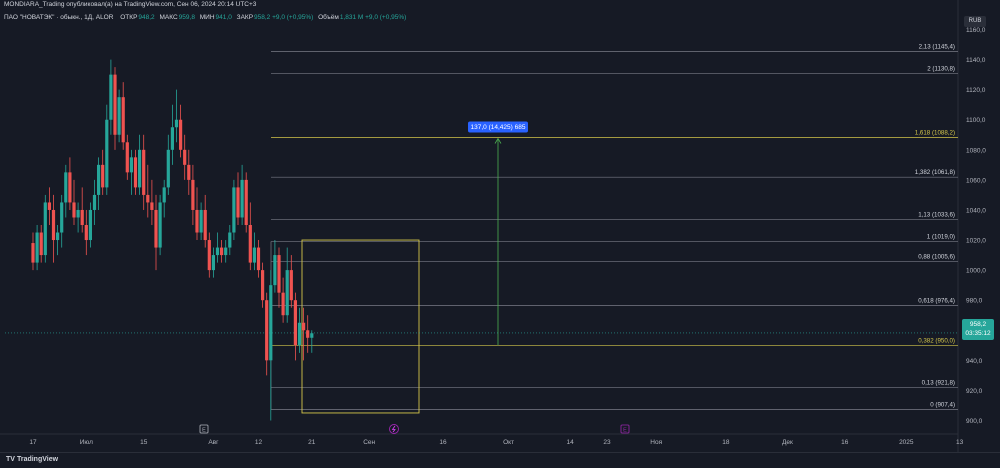 The image size is (1000, 468). Describe the element at coordinates (976, 241) in the screenshot. I see `price-tick-label: 1020,0` at that location.